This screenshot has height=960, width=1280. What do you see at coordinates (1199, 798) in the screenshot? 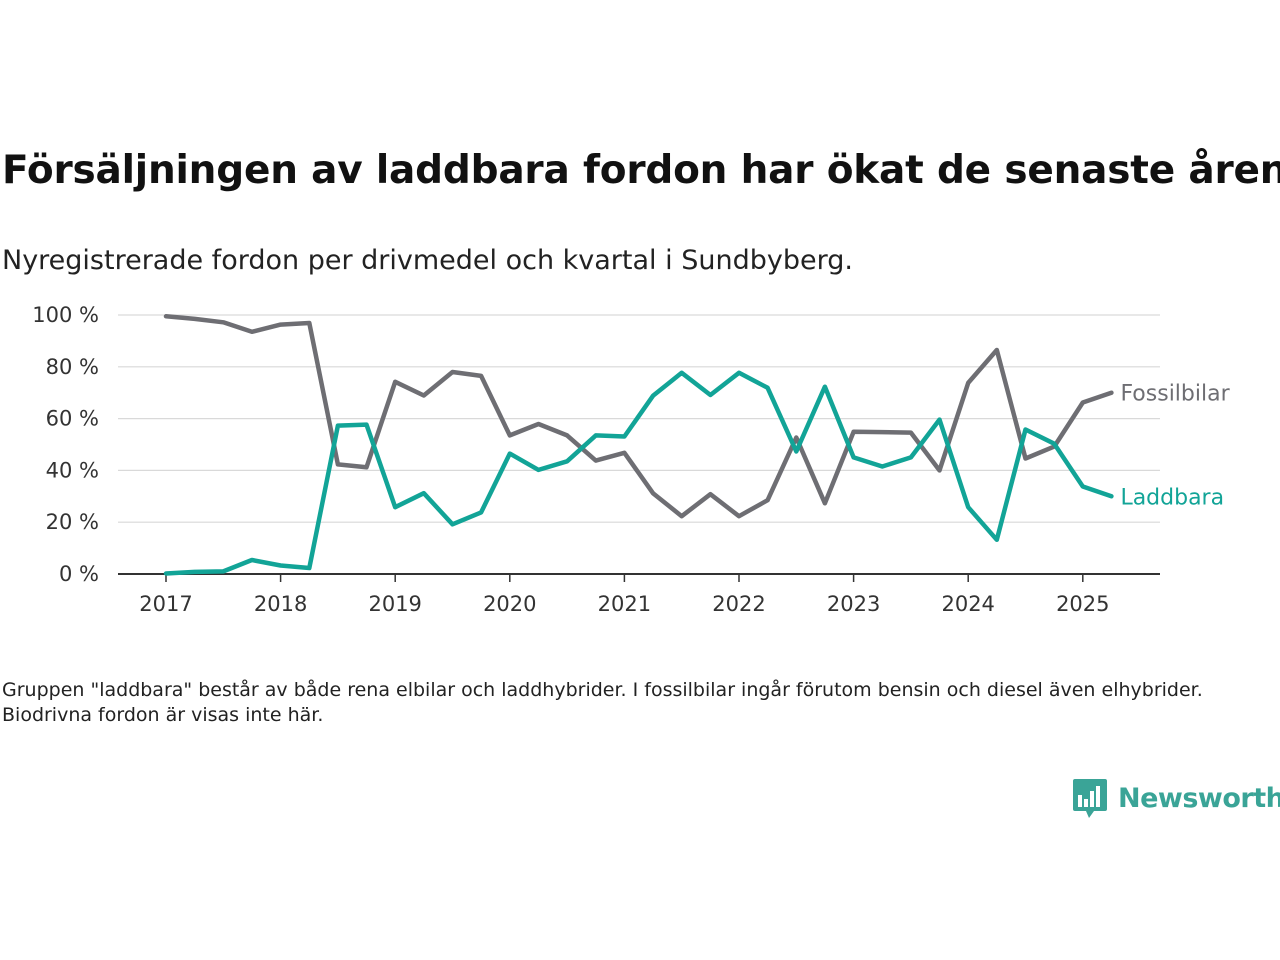
I see `brand-name: Newsworthy` at bounding box center [1199, 798].